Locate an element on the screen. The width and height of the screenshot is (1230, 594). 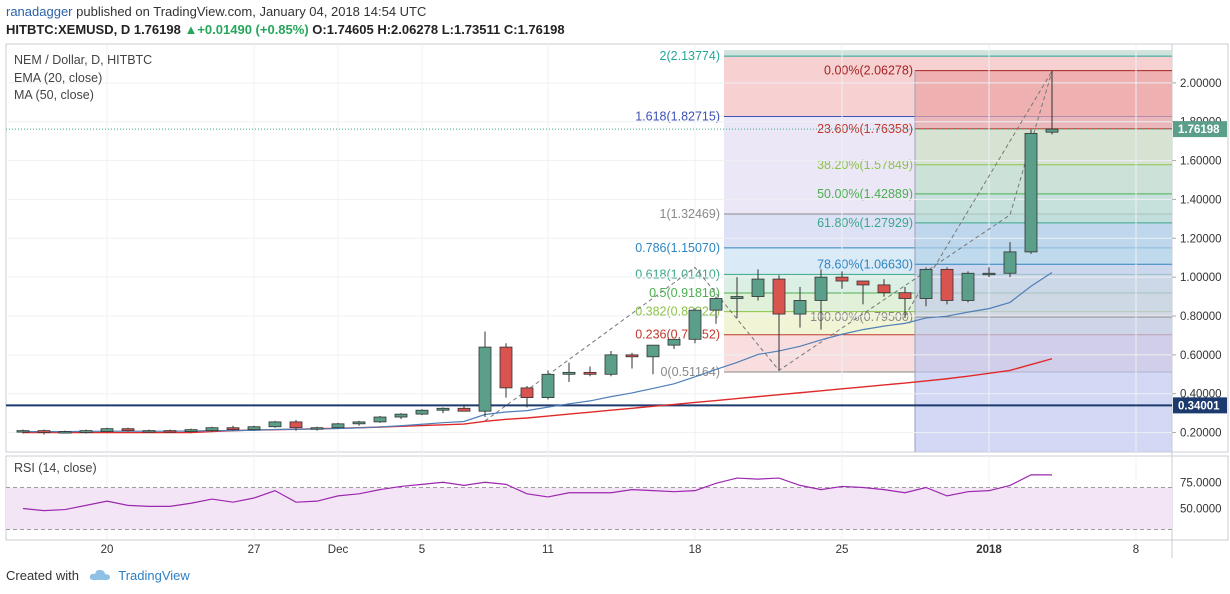
author-link: ranadagger is located at coordinates (39, 11).